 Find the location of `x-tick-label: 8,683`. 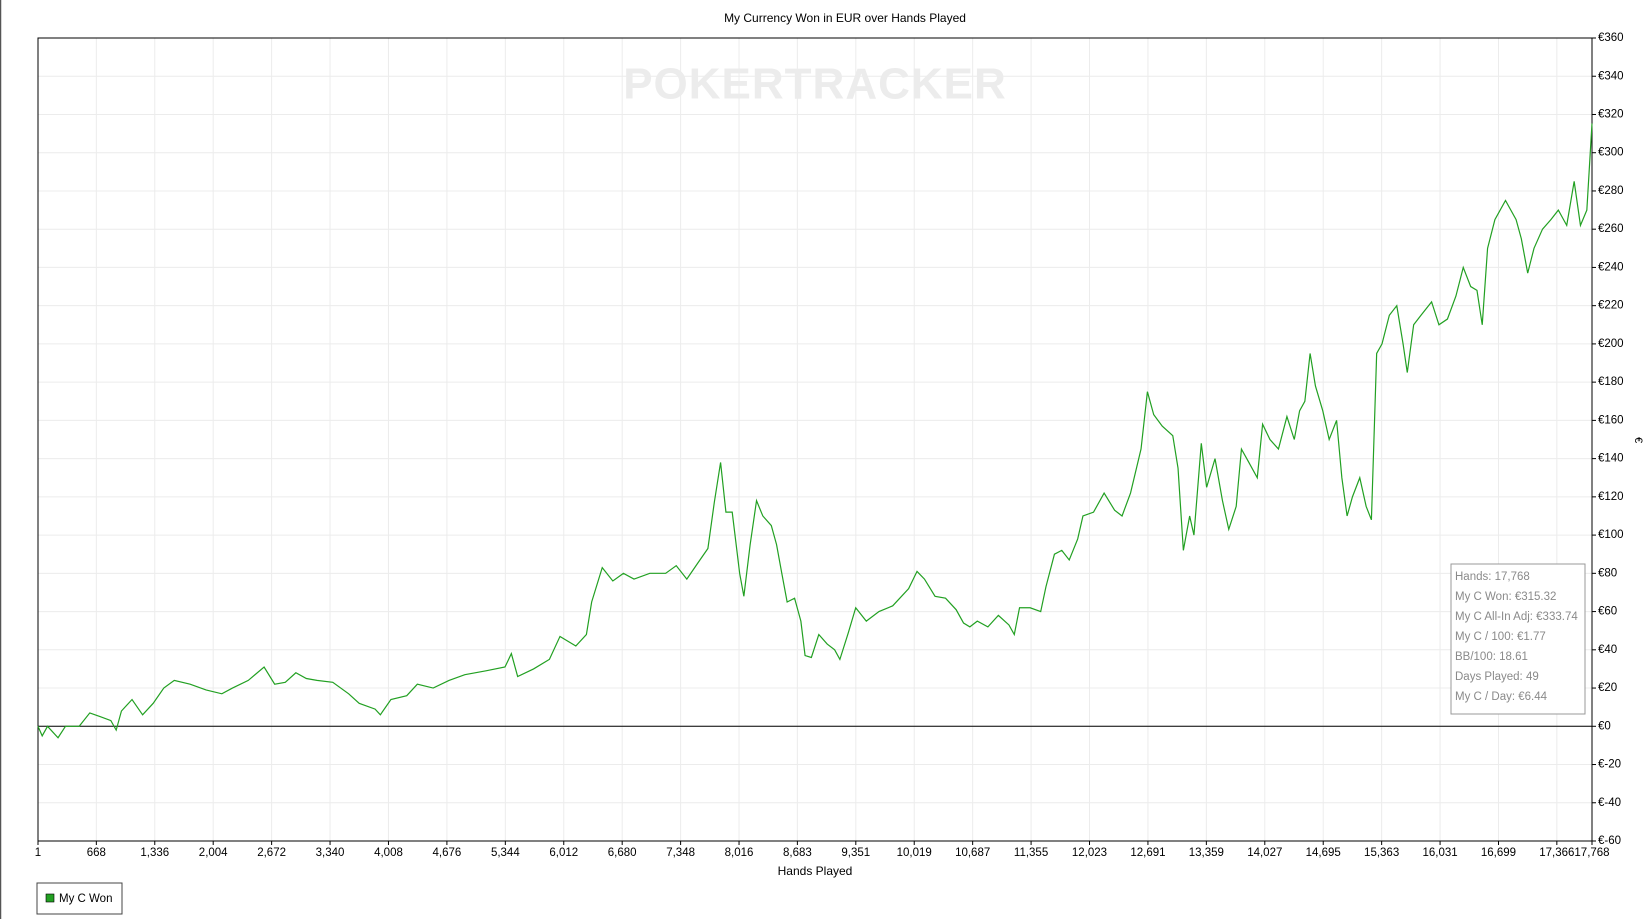

x-tick-label: 8,683 is located at coordinates (797, 853).